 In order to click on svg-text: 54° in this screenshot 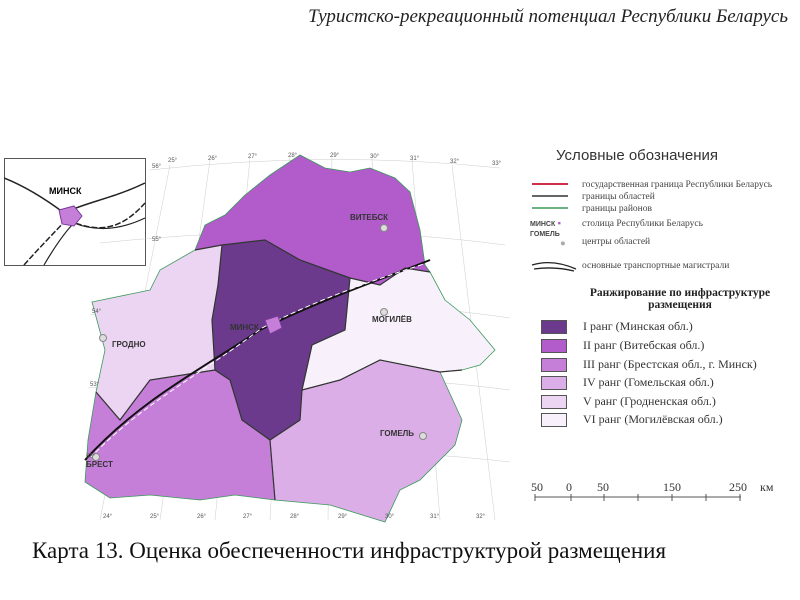, I will do `click(97, 312)`.